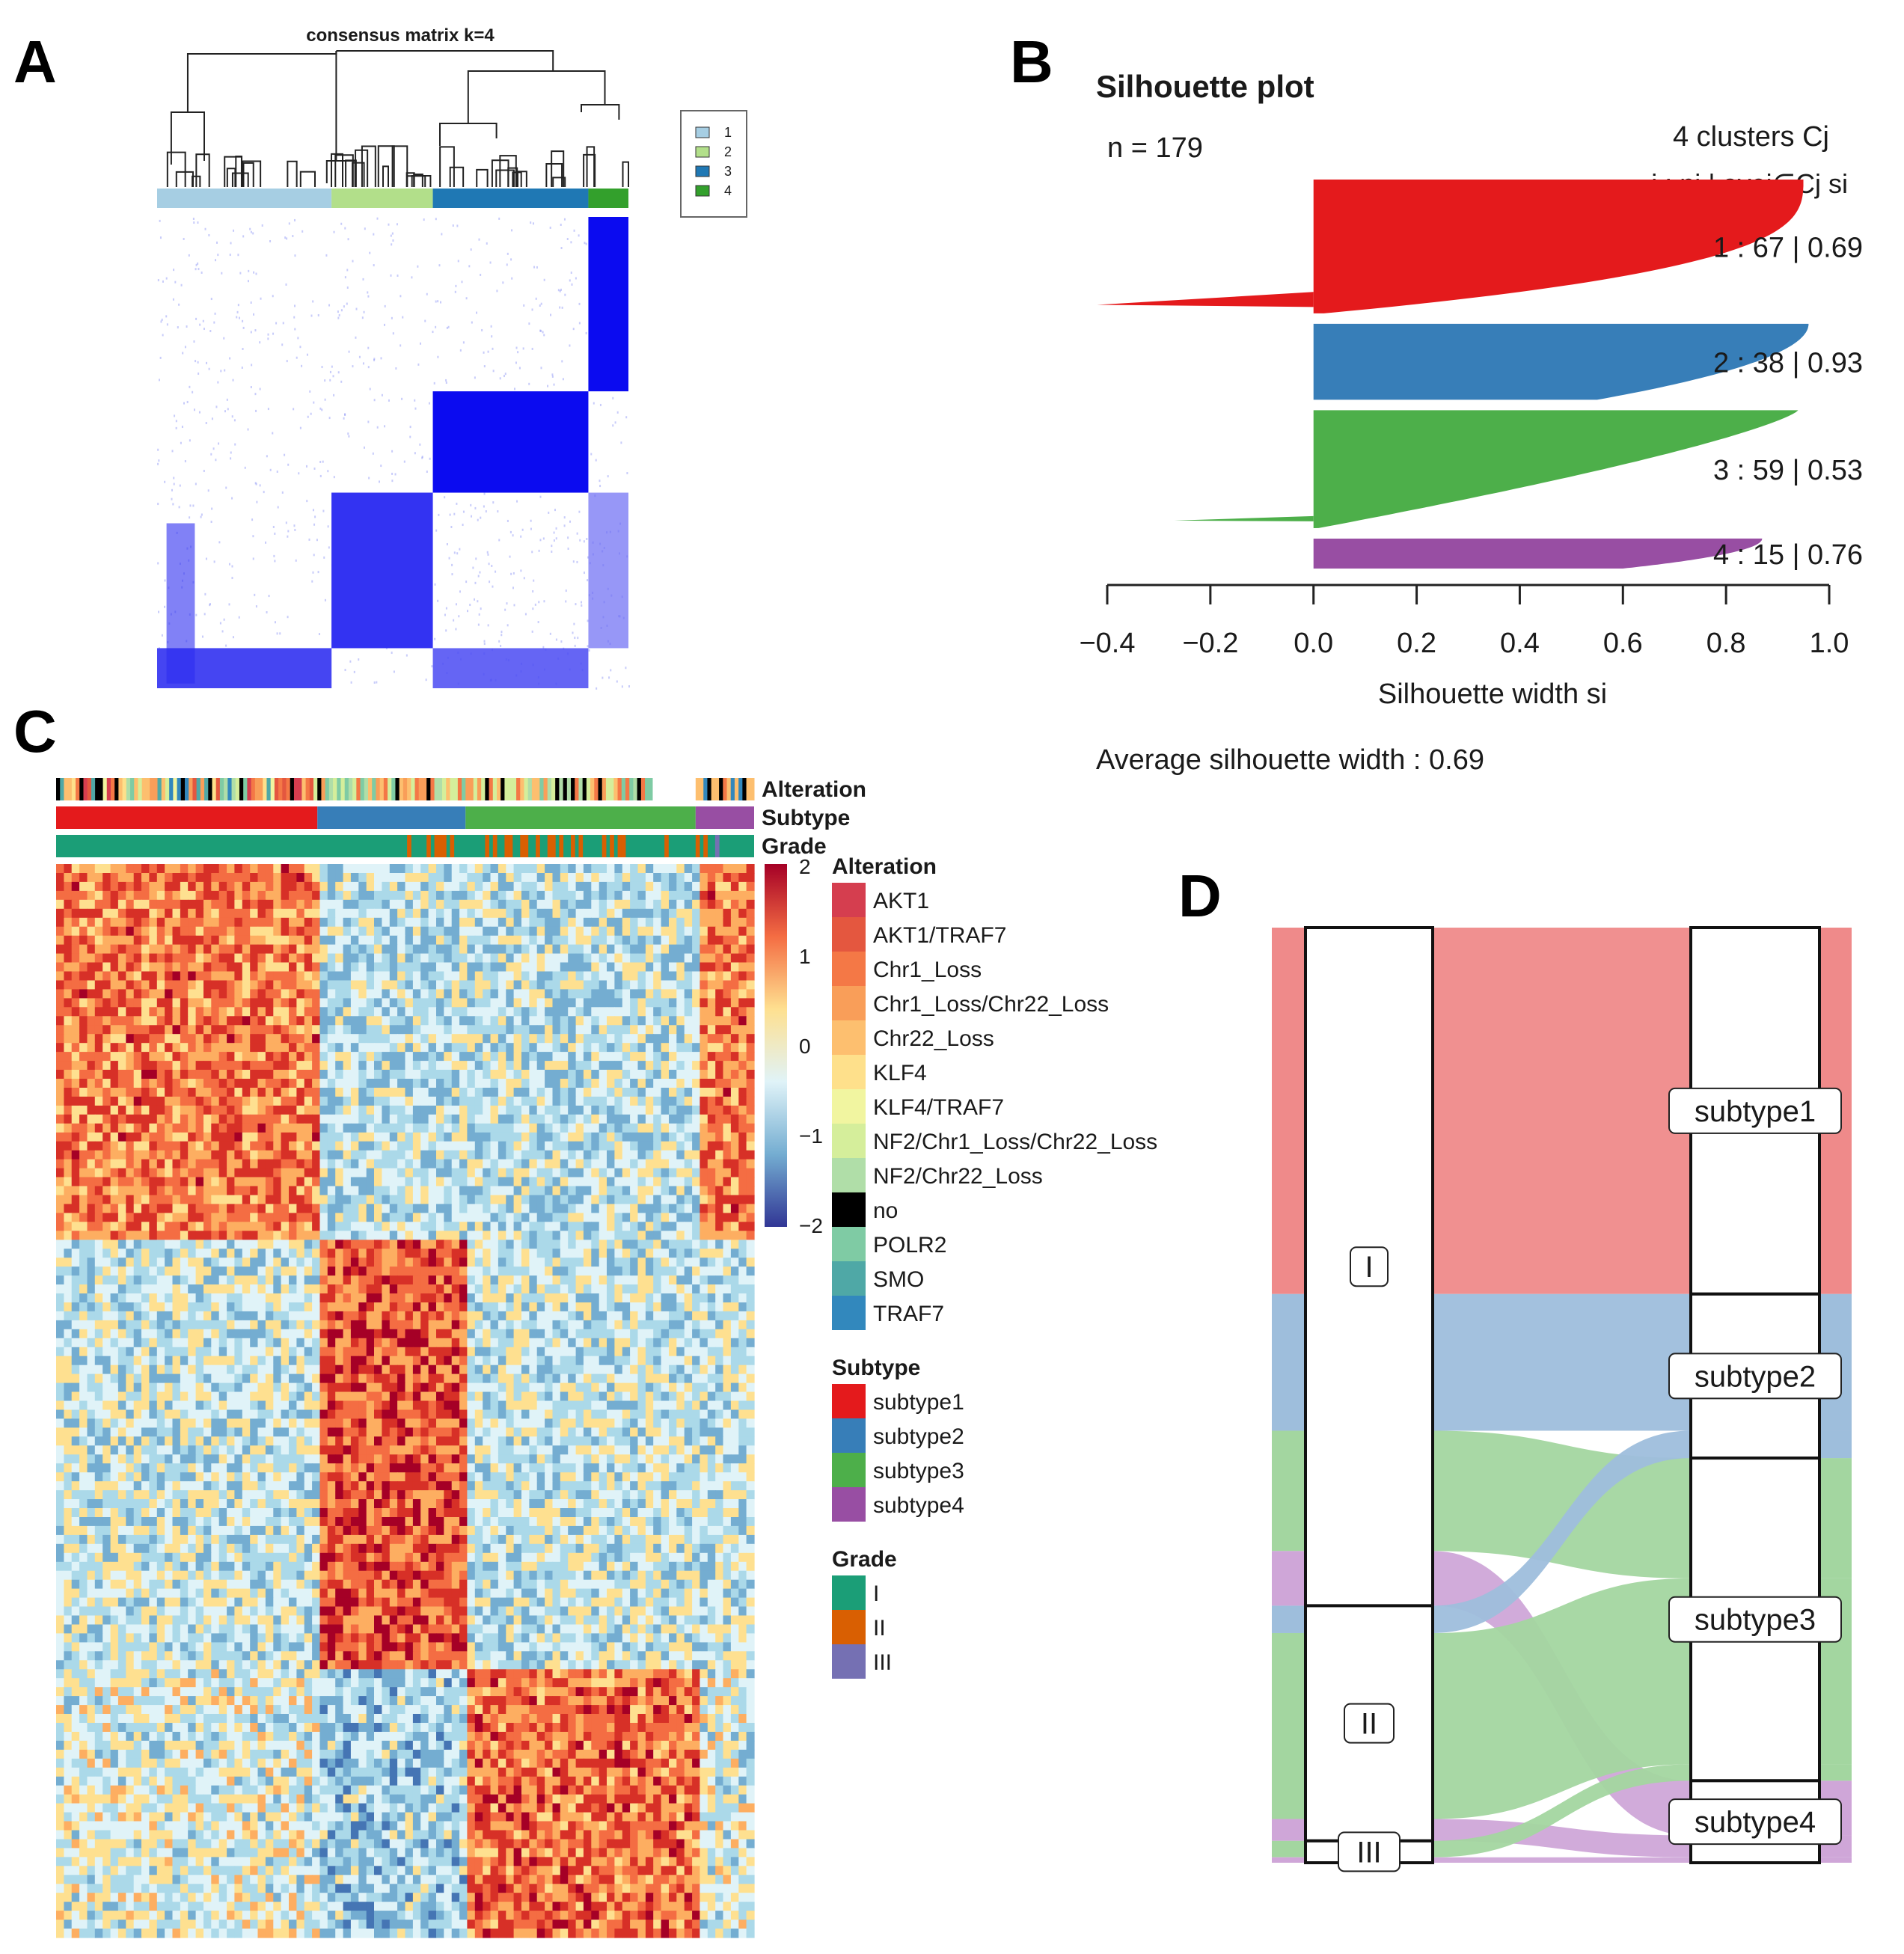 The width and height of the screenshot is (1904, 1954). Describe the element at coordinates (1623, 643) in the screenshot. I see `x-tick-label: 0.6` at that location.